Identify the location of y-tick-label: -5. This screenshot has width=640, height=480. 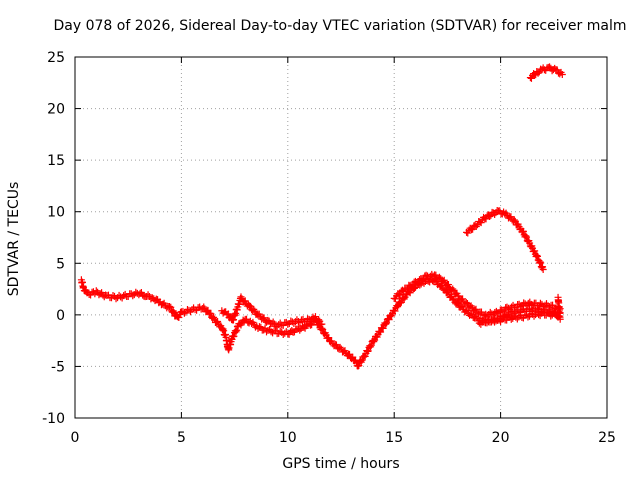
(58, 367).